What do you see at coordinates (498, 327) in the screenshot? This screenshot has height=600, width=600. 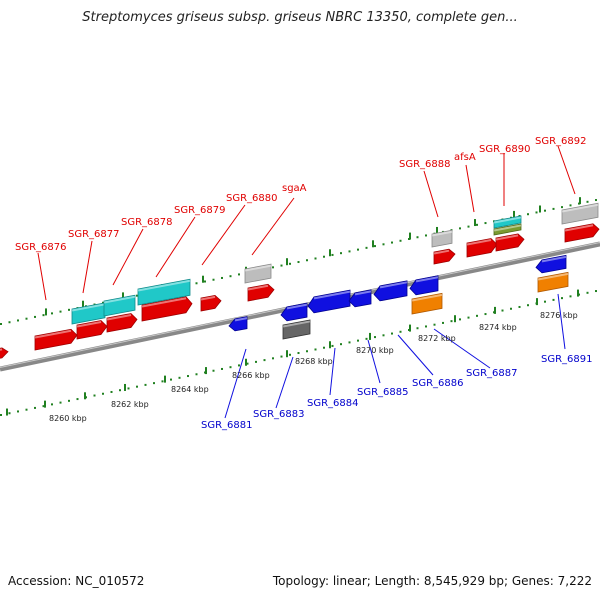 I see `axis-tick-label: 8274 kbp` at bounding box center [498, 327].